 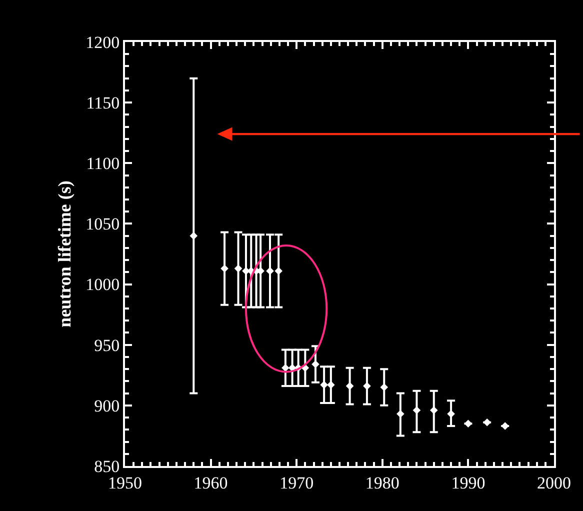 What do you see at coordinates (103, 224) in the screenshot?
I see `y-tick-label: 1050` at bounding box center [103, 224].